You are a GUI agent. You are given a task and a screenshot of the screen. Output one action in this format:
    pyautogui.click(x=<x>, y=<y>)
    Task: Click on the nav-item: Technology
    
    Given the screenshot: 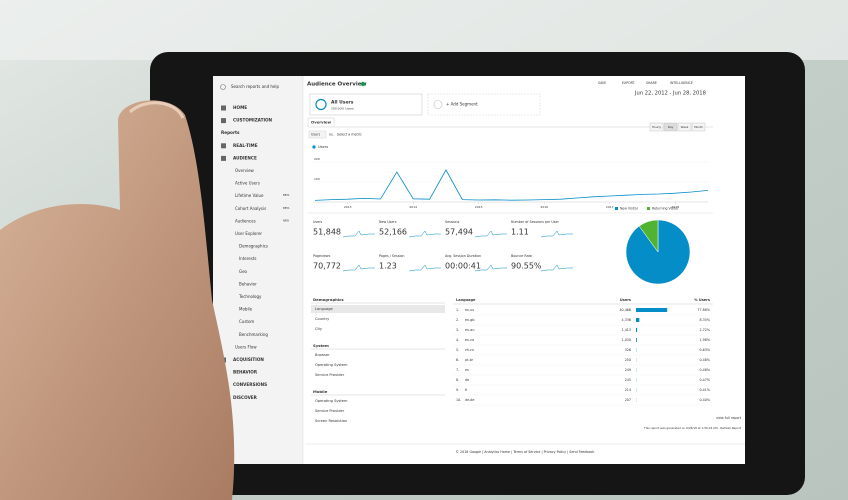 What is the action you would take?
    pyautogui.click(x=250, y=296)
    